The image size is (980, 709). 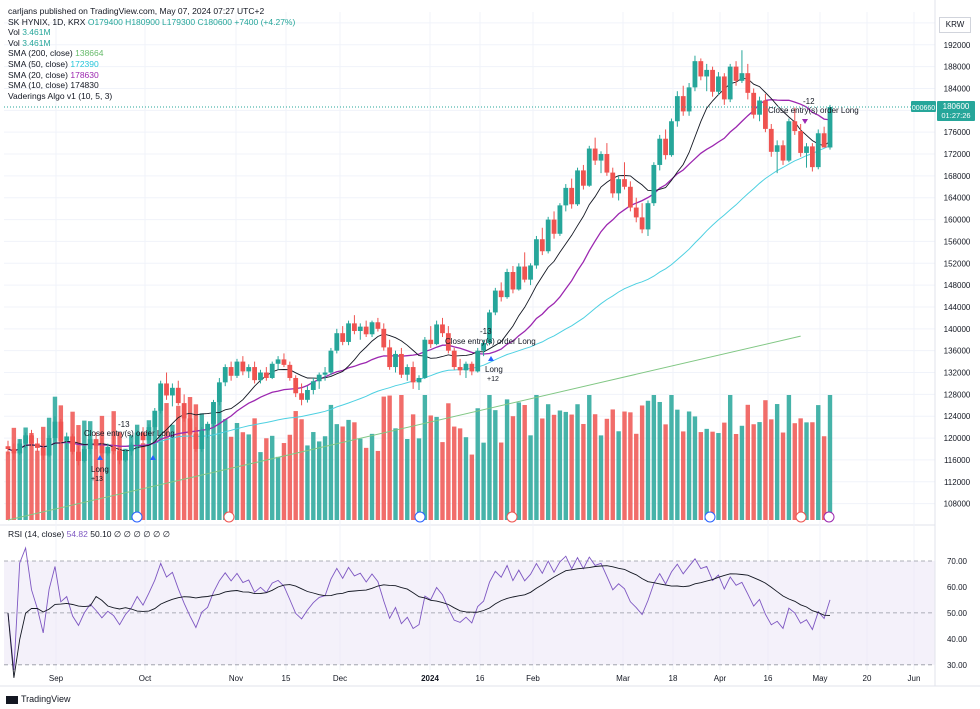 What do you see at coordinates (89, 534) in the screenshot?
I see `rsi-legend: RSI (14, close) 54.82 50.10 ∅ ∅ ∅ ∅ ∅ ∅` at bounding box center [89, 534].